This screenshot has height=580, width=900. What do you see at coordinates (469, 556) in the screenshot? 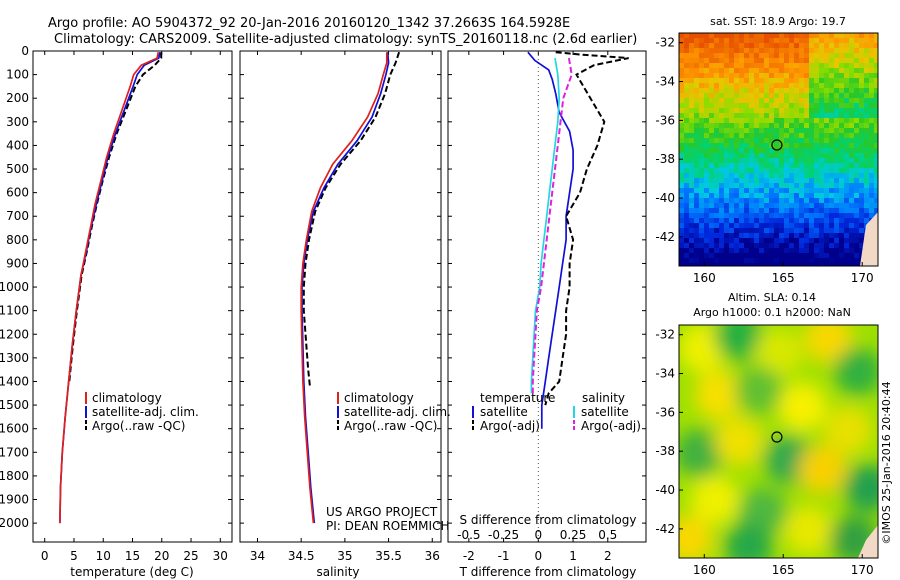
I see `xtick-label: -2` at bounding box center [469, 556].